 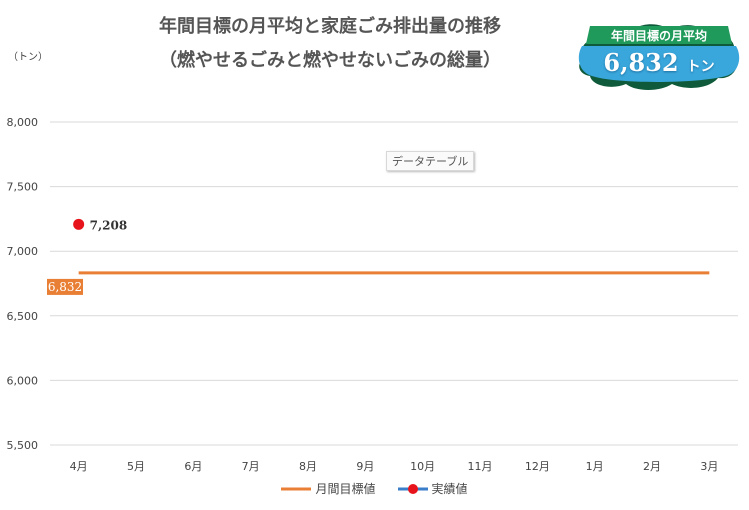 I want to click on x-tick-label: 4月, so click(x=79, y=466).